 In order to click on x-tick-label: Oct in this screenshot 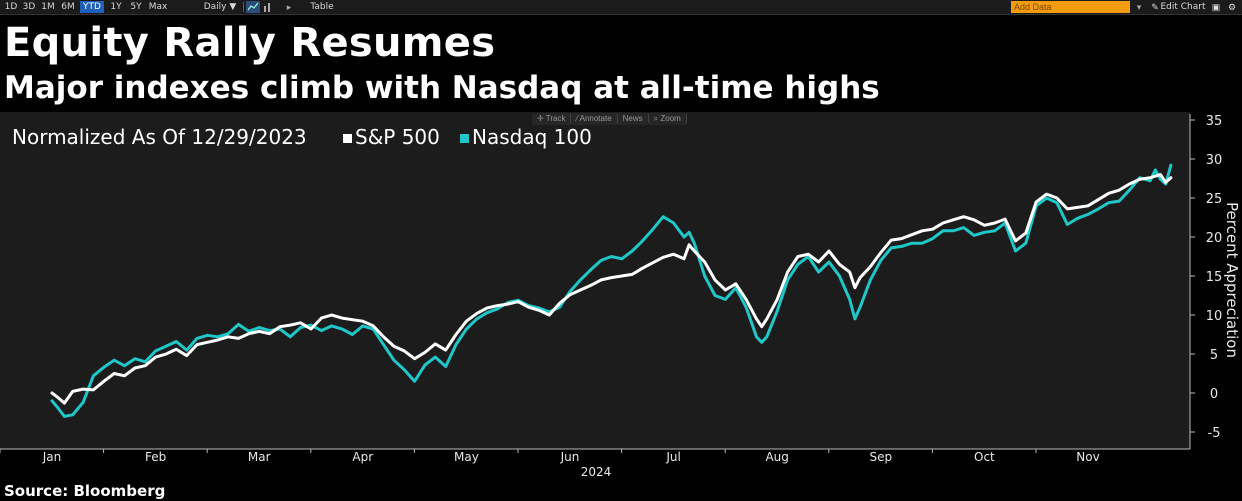, I will do `click(984, 457)`.